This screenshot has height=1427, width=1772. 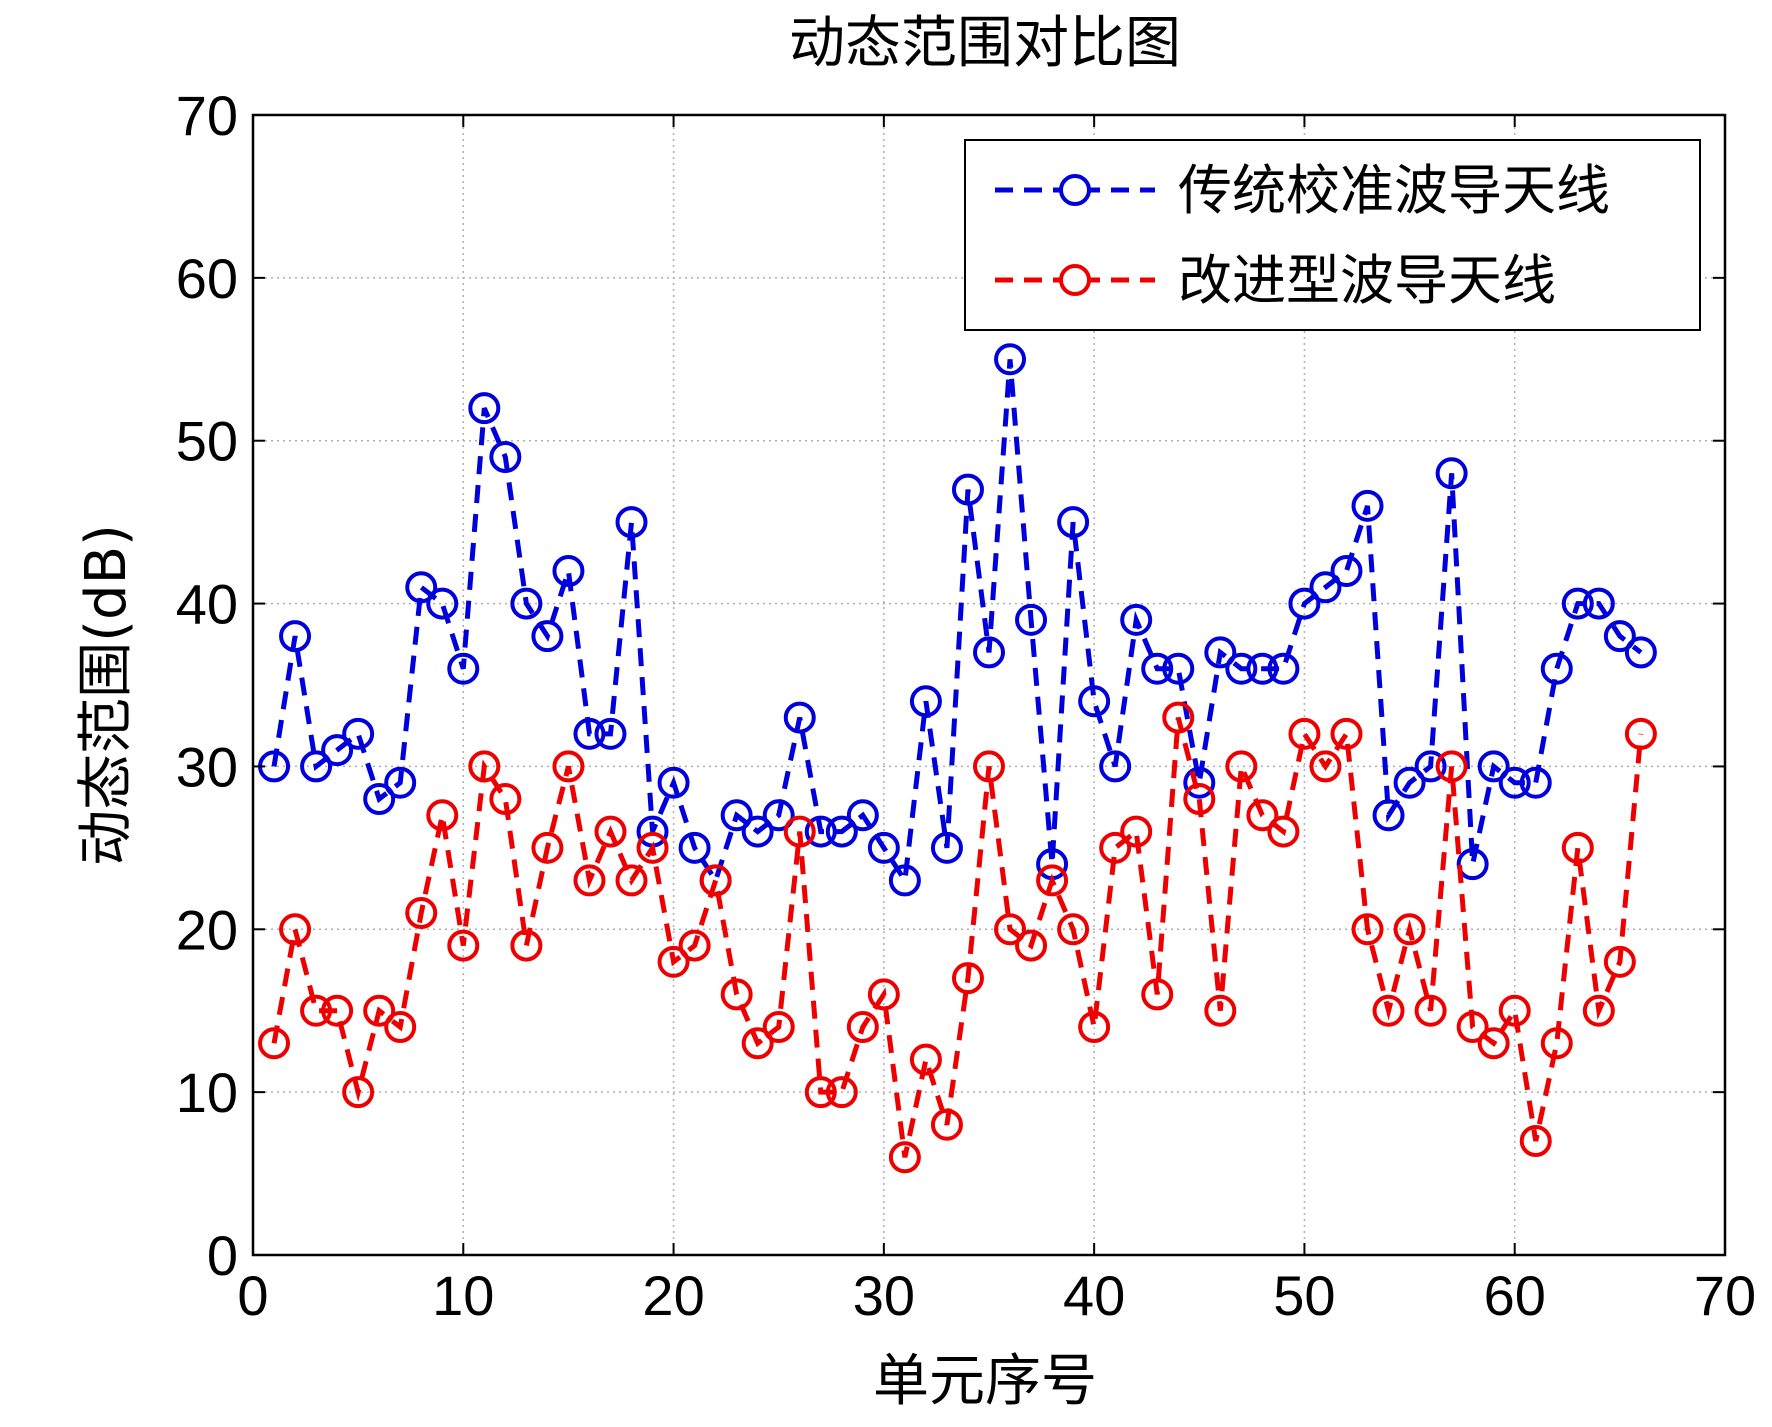 I want to click on x-tick-label: 40, so click(x=1094, y=1295).